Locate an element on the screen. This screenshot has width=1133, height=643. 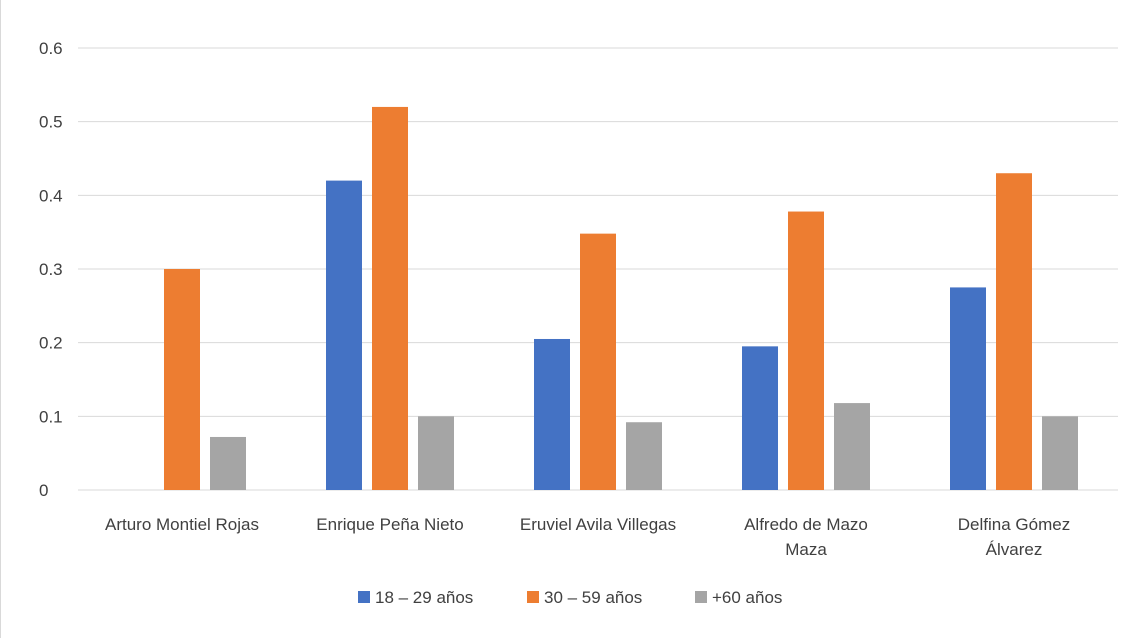
x-category-label: Eruviel Avila Villegas is located at coordinates (598, 524).